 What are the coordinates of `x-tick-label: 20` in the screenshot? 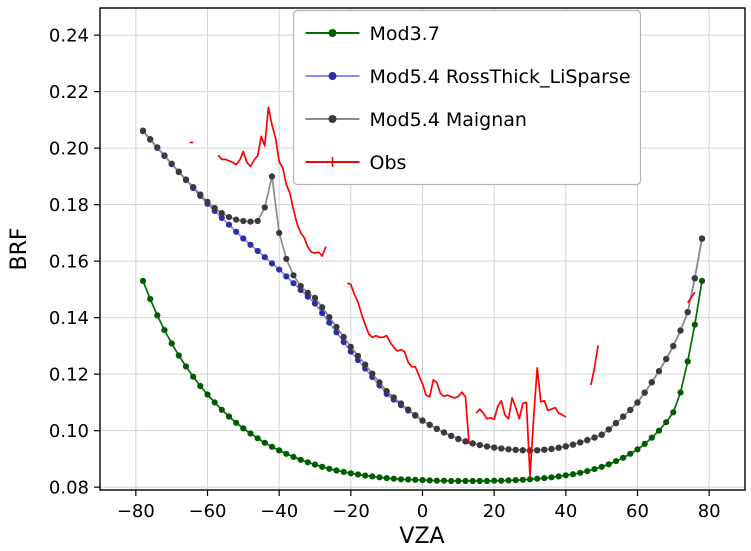 It's located at (494, 511).